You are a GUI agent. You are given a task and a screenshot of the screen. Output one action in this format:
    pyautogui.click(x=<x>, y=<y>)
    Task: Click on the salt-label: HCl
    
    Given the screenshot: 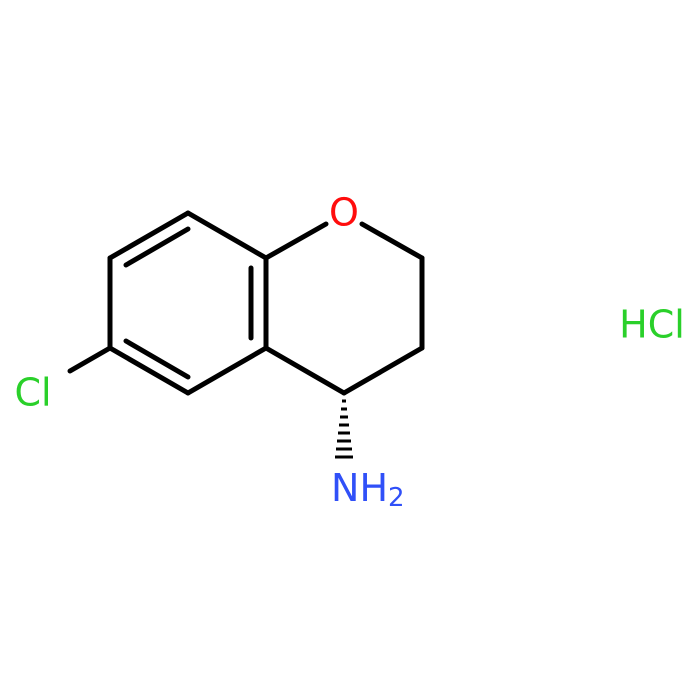 What is the action you would take?
    pyautogui.click(x=652, y=325)
    